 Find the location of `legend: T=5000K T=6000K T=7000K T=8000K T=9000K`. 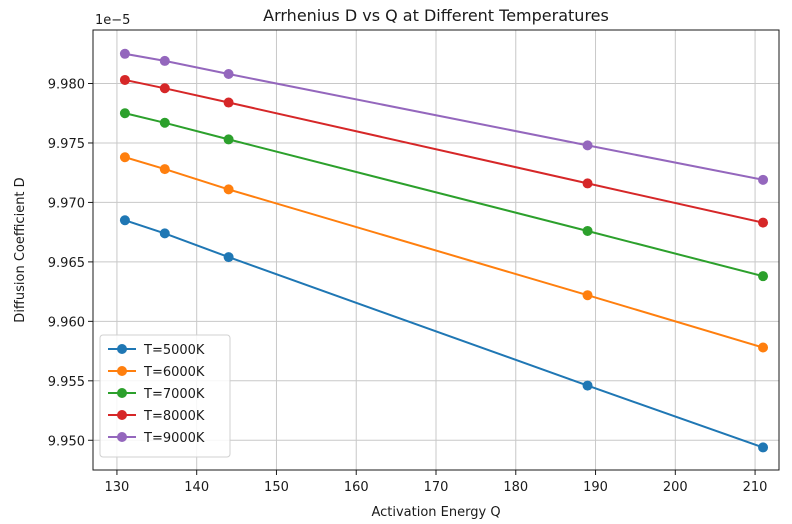

legend: T=5000K T=6000K T=7000K T=8000K T=9000K is located at coordinates (165, 396).